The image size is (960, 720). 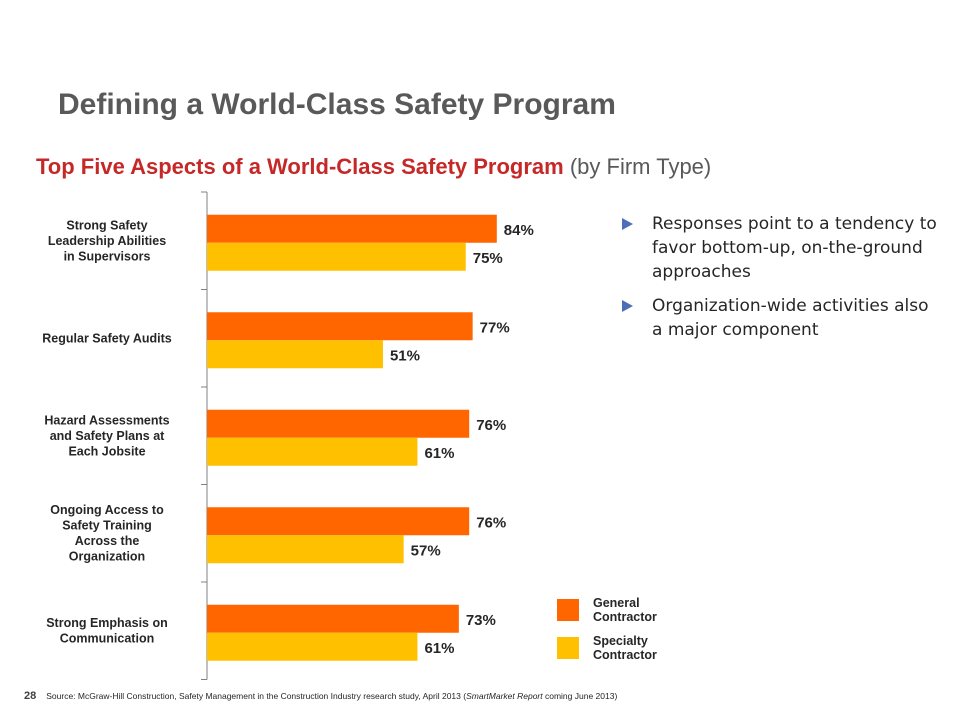 What do you see at coordinates (568, 648) in the screenshot?
I see `legend-swatch-specialty-contractor` at bounding box center [568, 648].